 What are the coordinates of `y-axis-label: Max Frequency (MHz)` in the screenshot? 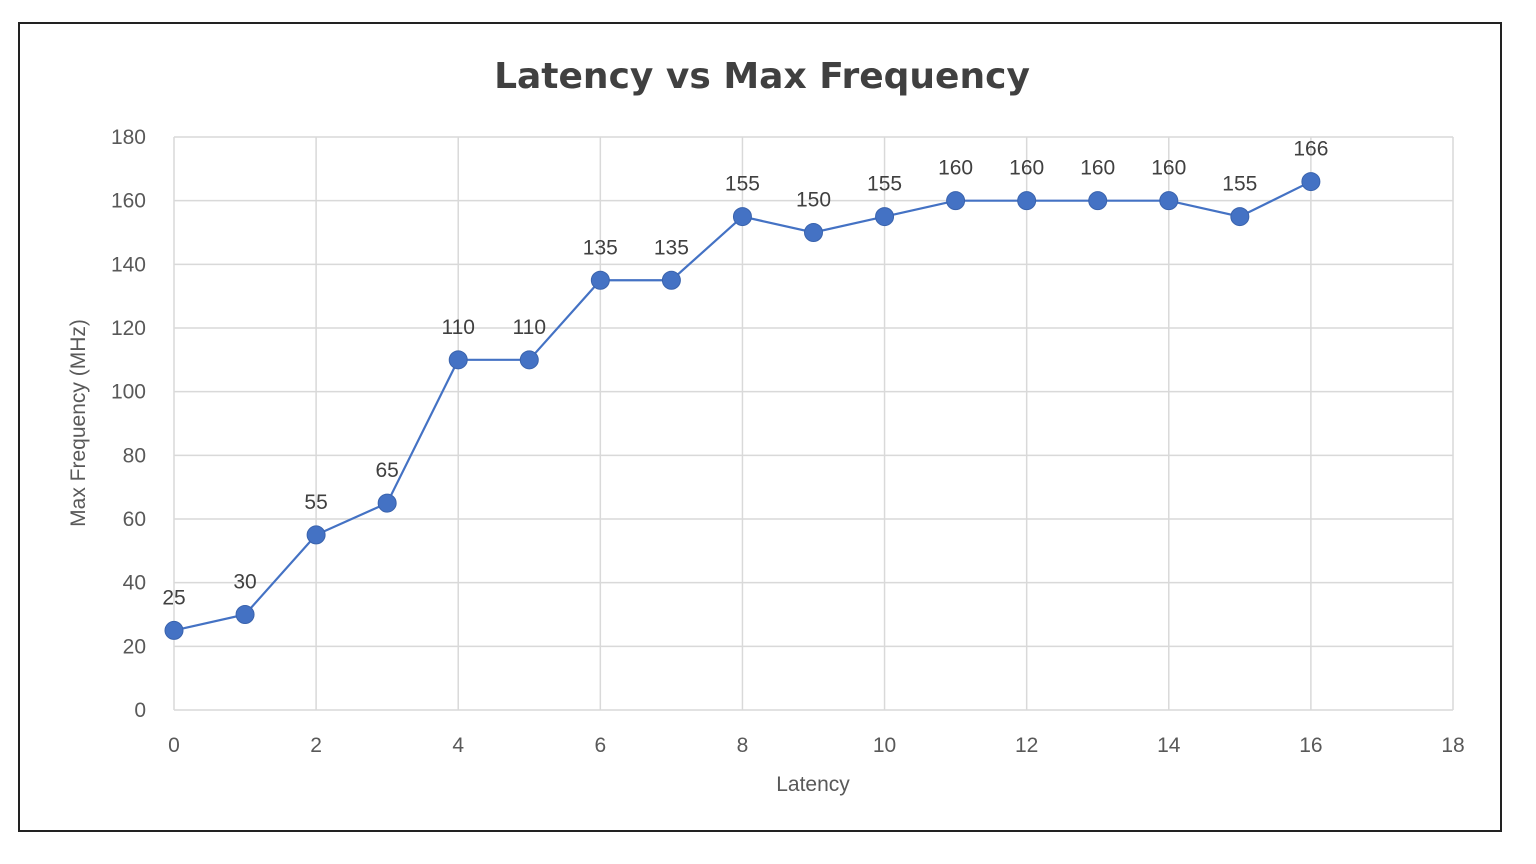 It's located at (78, 423).